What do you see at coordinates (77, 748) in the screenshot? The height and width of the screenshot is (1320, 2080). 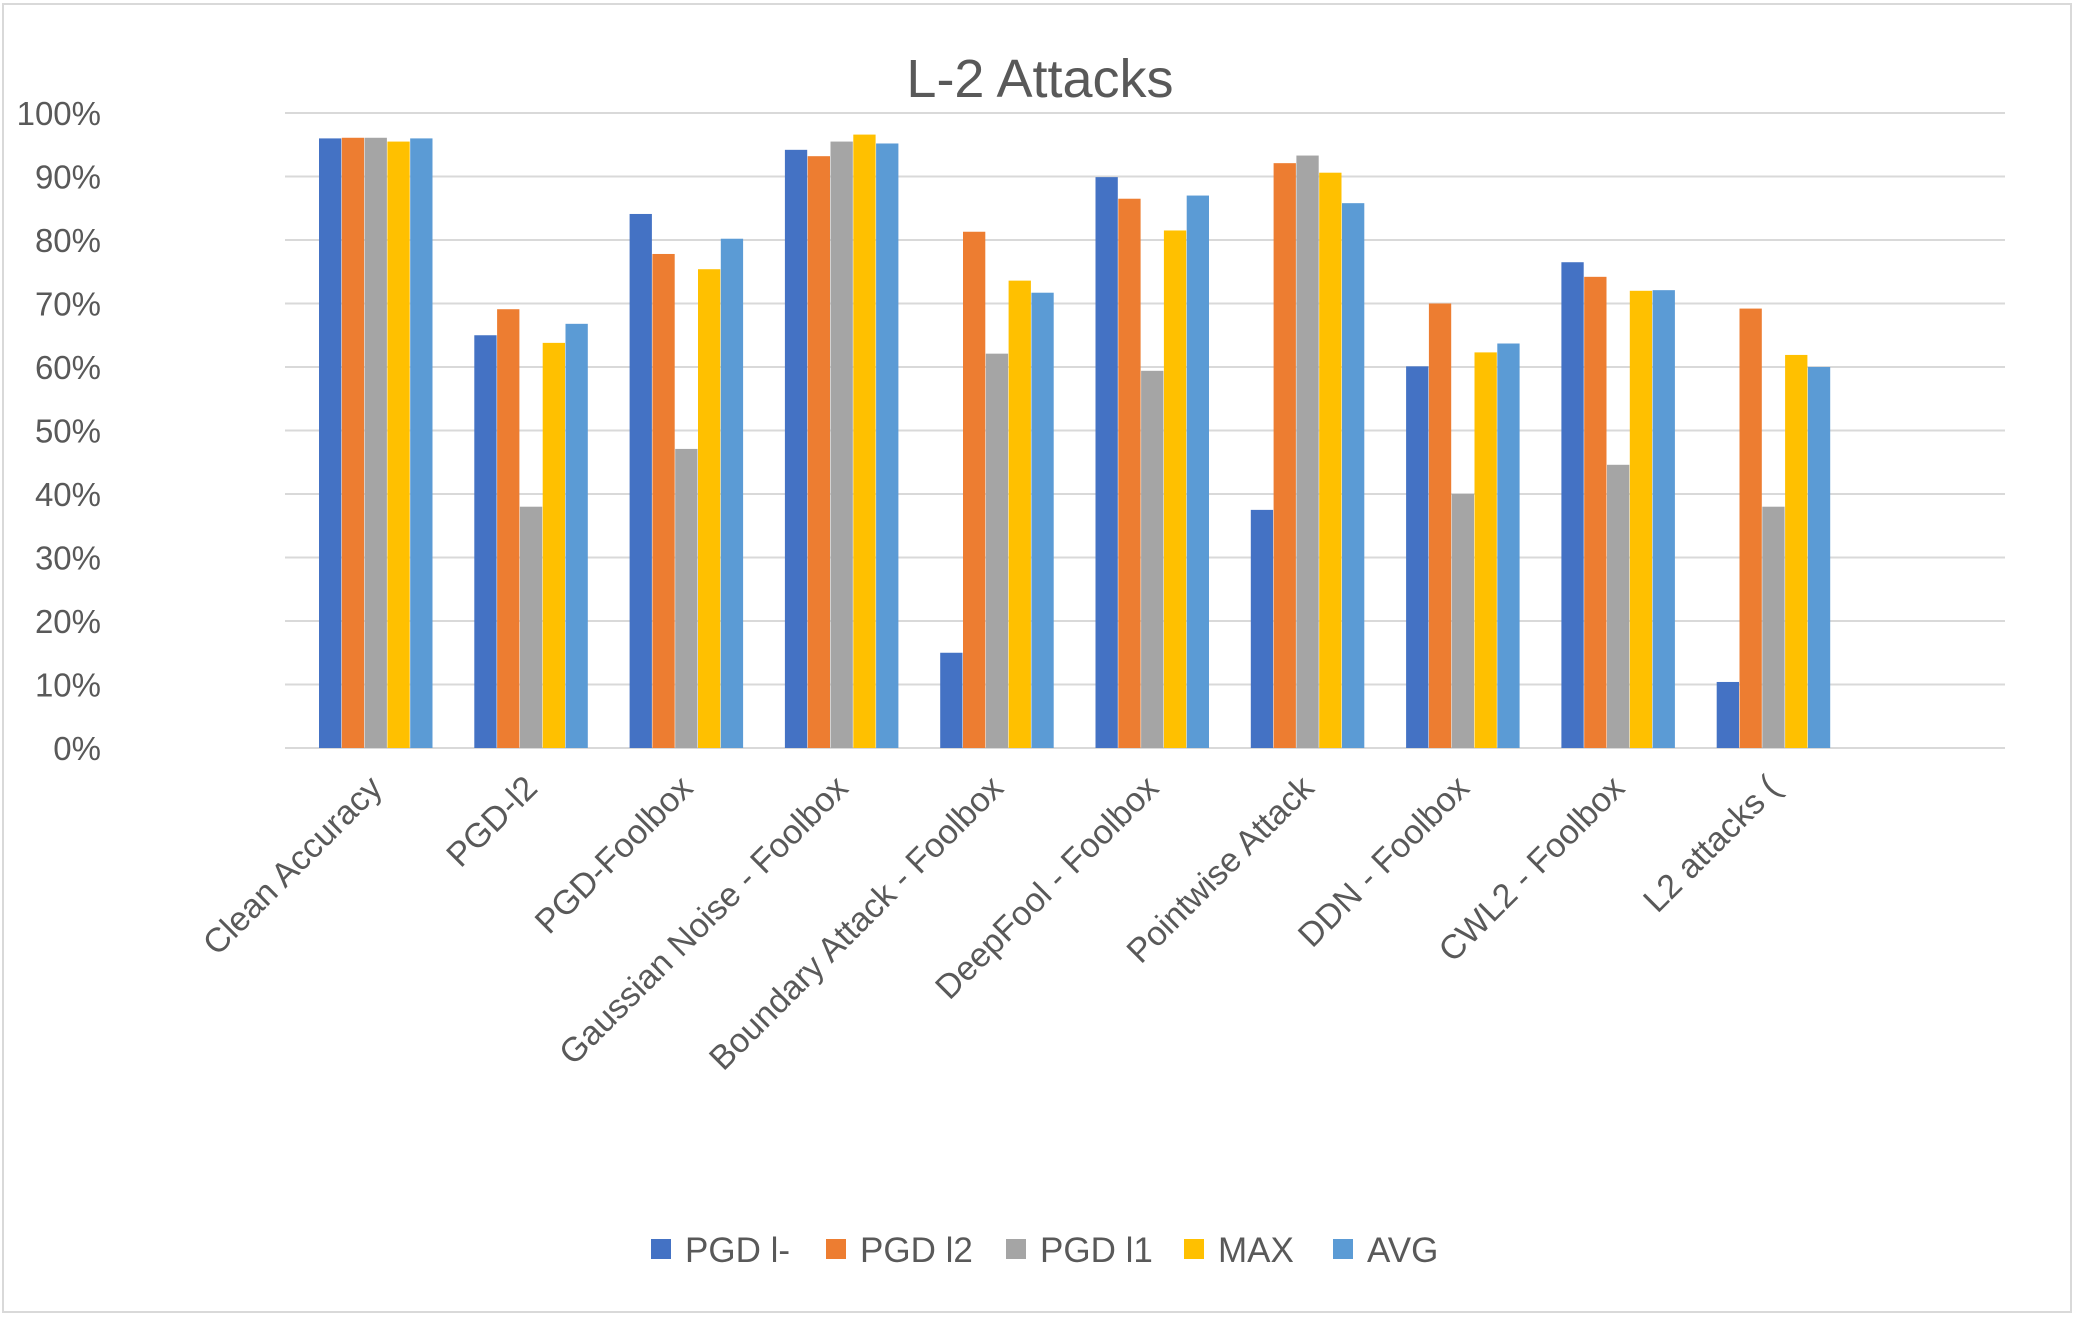 I see `y-tick-label: 0%` at bounding box center [77, 748].